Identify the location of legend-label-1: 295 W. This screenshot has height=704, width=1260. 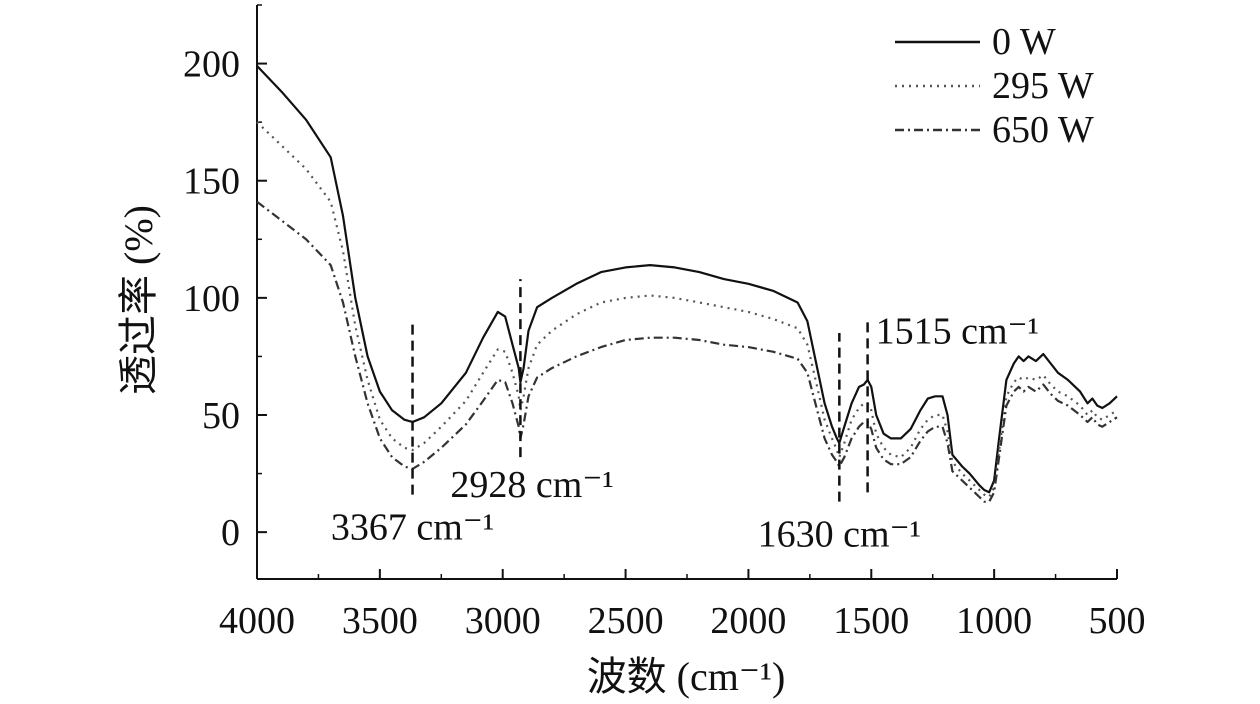
(1043, 86).